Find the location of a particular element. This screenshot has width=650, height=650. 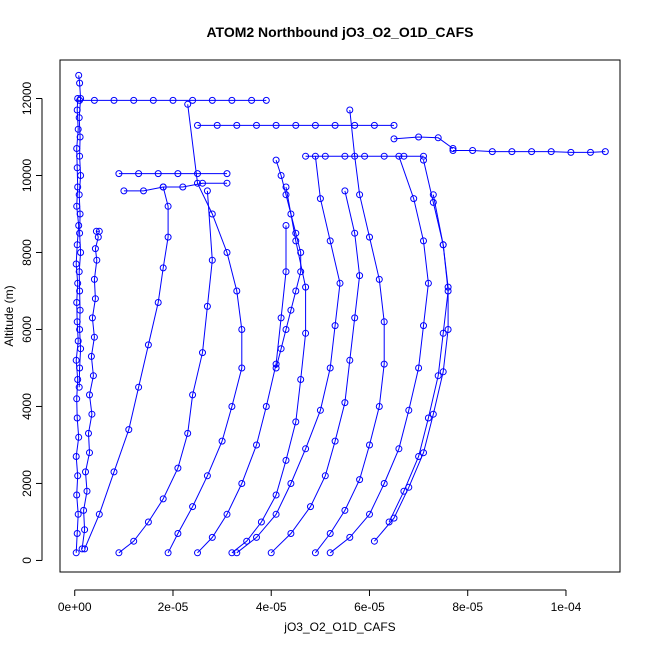

y-axis-label: Altitude (m) is located at coordinates (9, 315).